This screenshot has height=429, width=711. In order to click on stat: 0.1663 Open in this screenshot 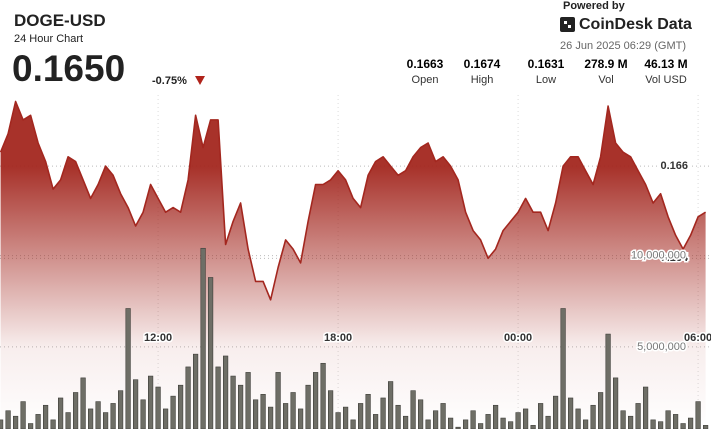, I will do `click(425, 71)`.